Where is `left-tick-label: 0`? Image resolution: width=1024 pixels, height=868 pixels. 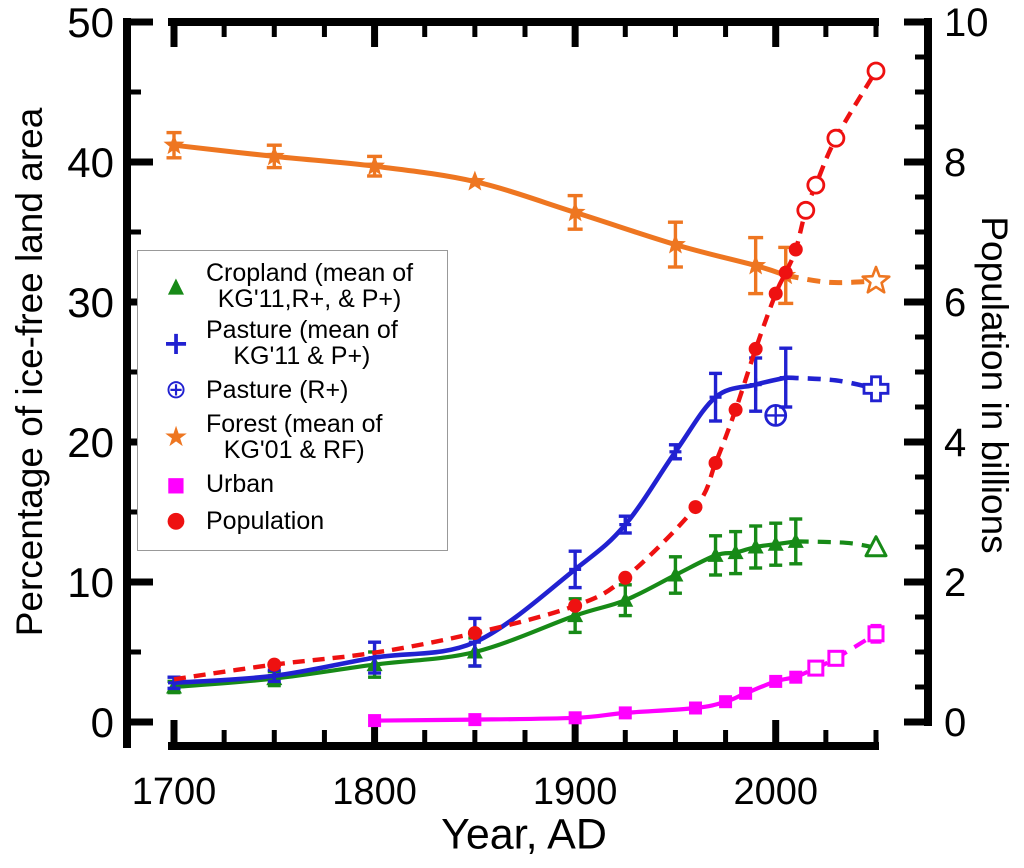 left-tick-label: 0 is located at coordinates (102, 722).